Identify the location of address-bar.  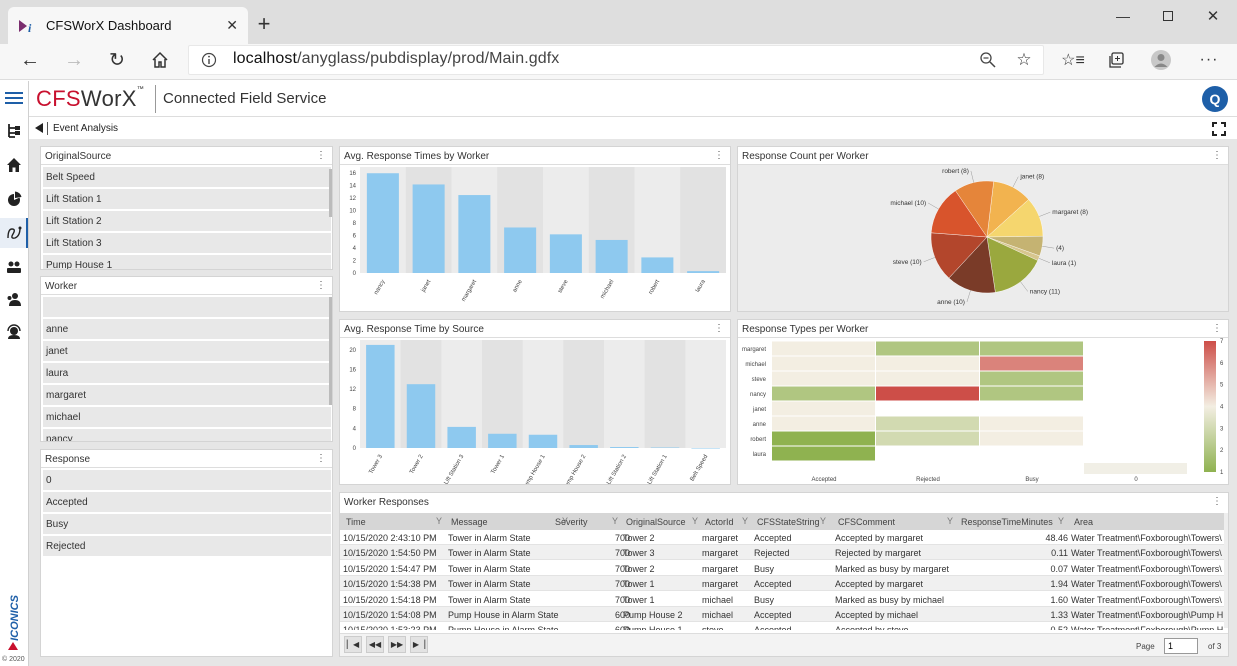
(616, 60).